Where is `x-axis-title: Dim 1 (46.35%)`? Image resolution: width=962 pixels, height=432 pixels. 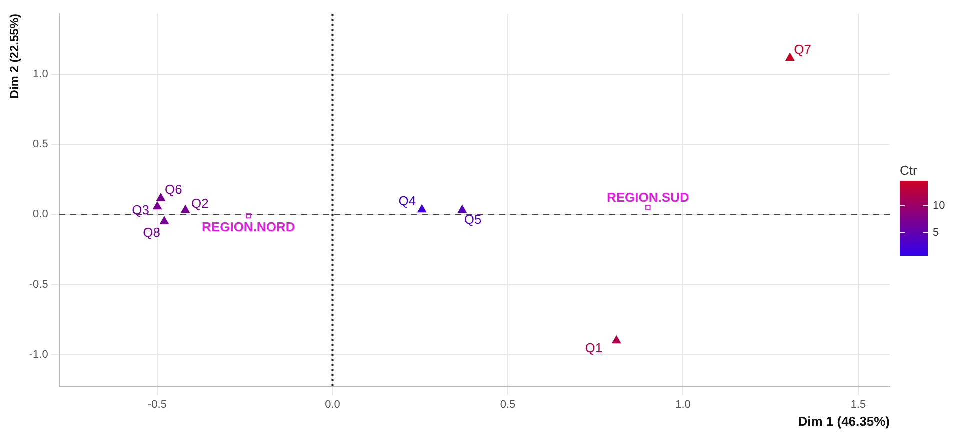
x-axis-title: Dim 1 (46.35%) is located at coordinates (844, 421).